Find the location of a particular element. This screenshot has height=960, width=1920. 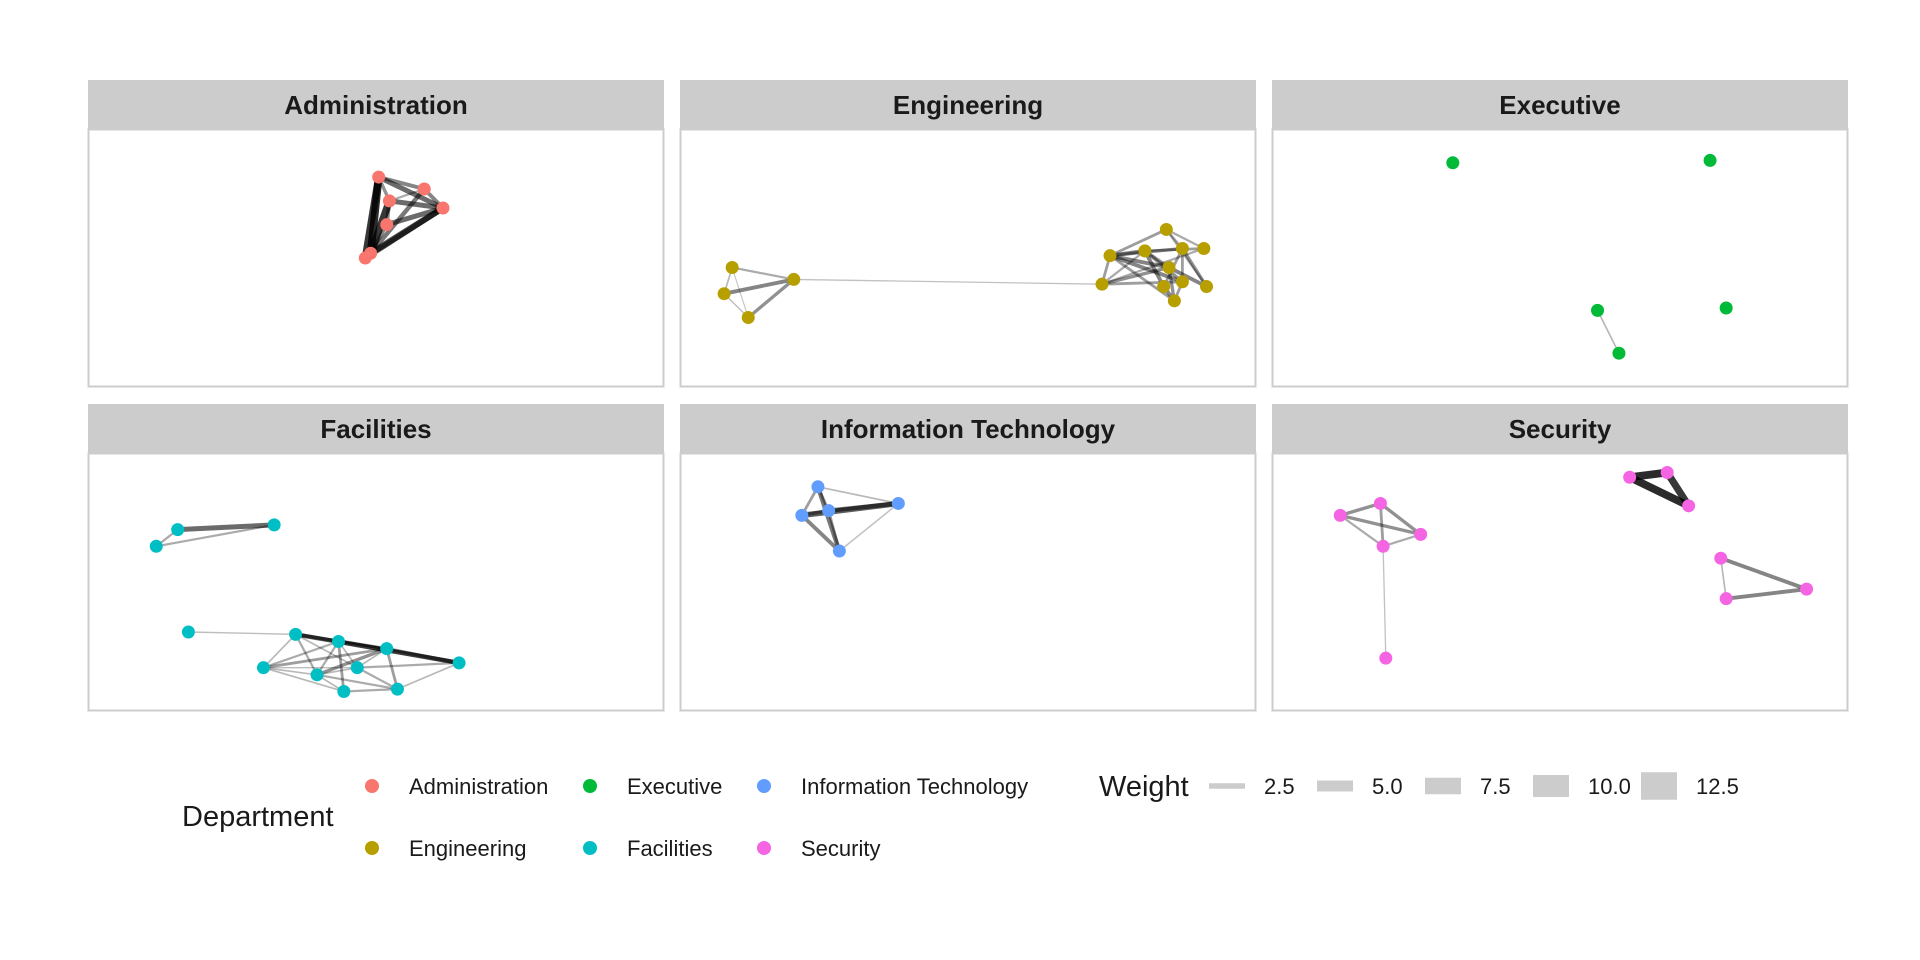

facet-title: Facilities is located at coordinates (375, 429).